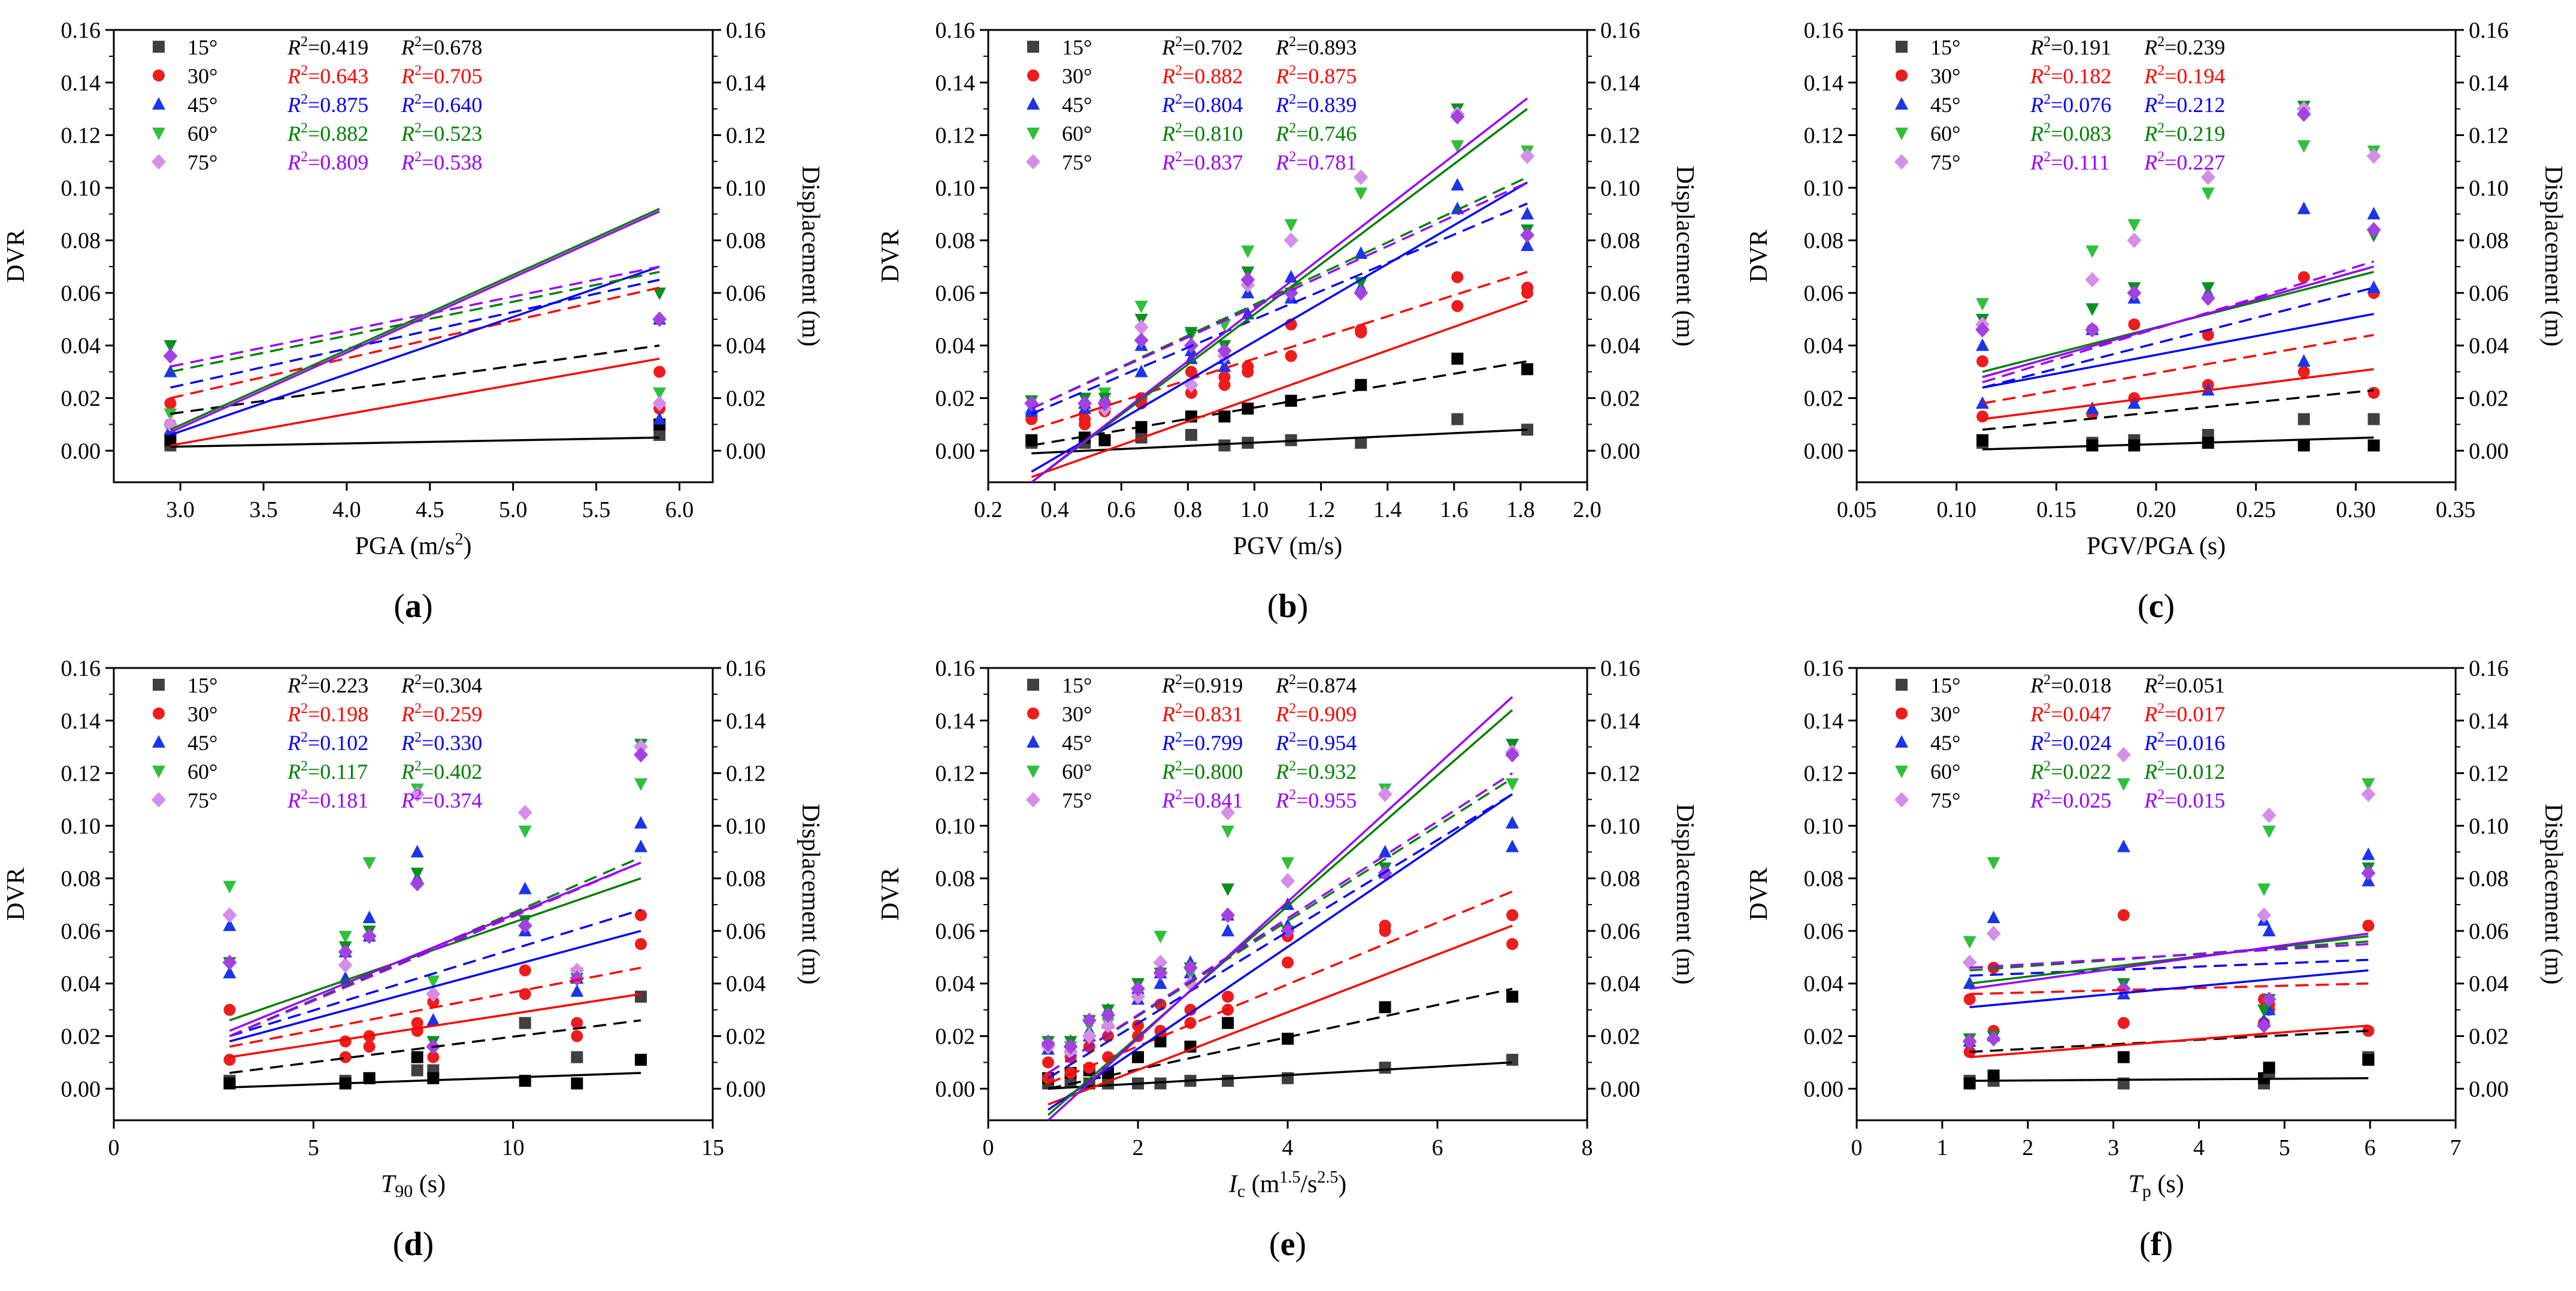 The height and width of the screenshot is (1291, 2576). I want to click on data-point-dvr-60°, so click(2264, 1010).